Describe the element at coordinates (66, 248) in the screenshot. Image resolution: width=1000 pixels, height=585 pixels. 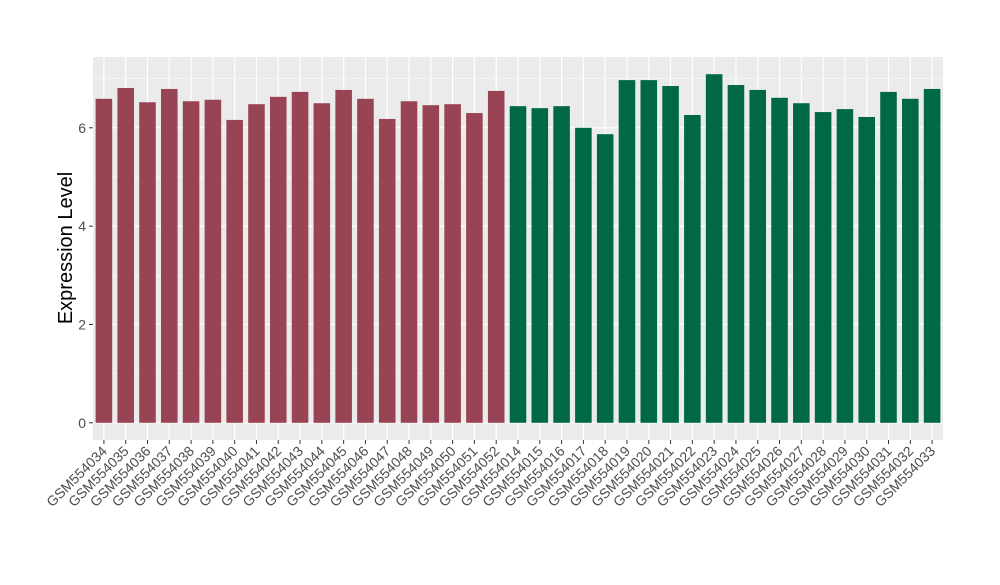
I see `y-axis-title: Expression Level` at that location.